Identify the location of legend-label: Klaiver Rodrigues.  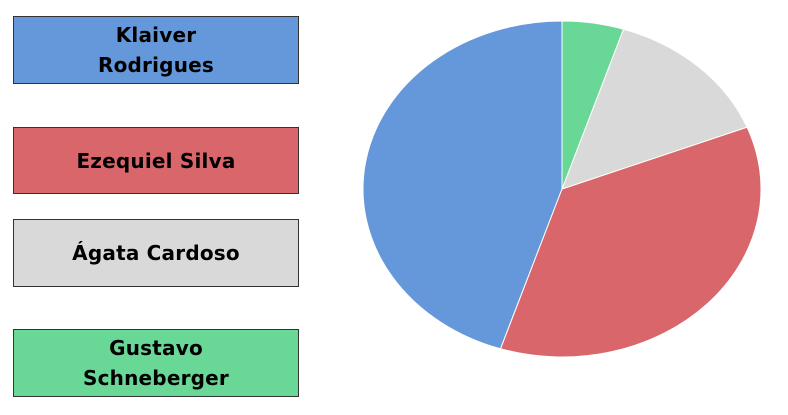
(156, 50).